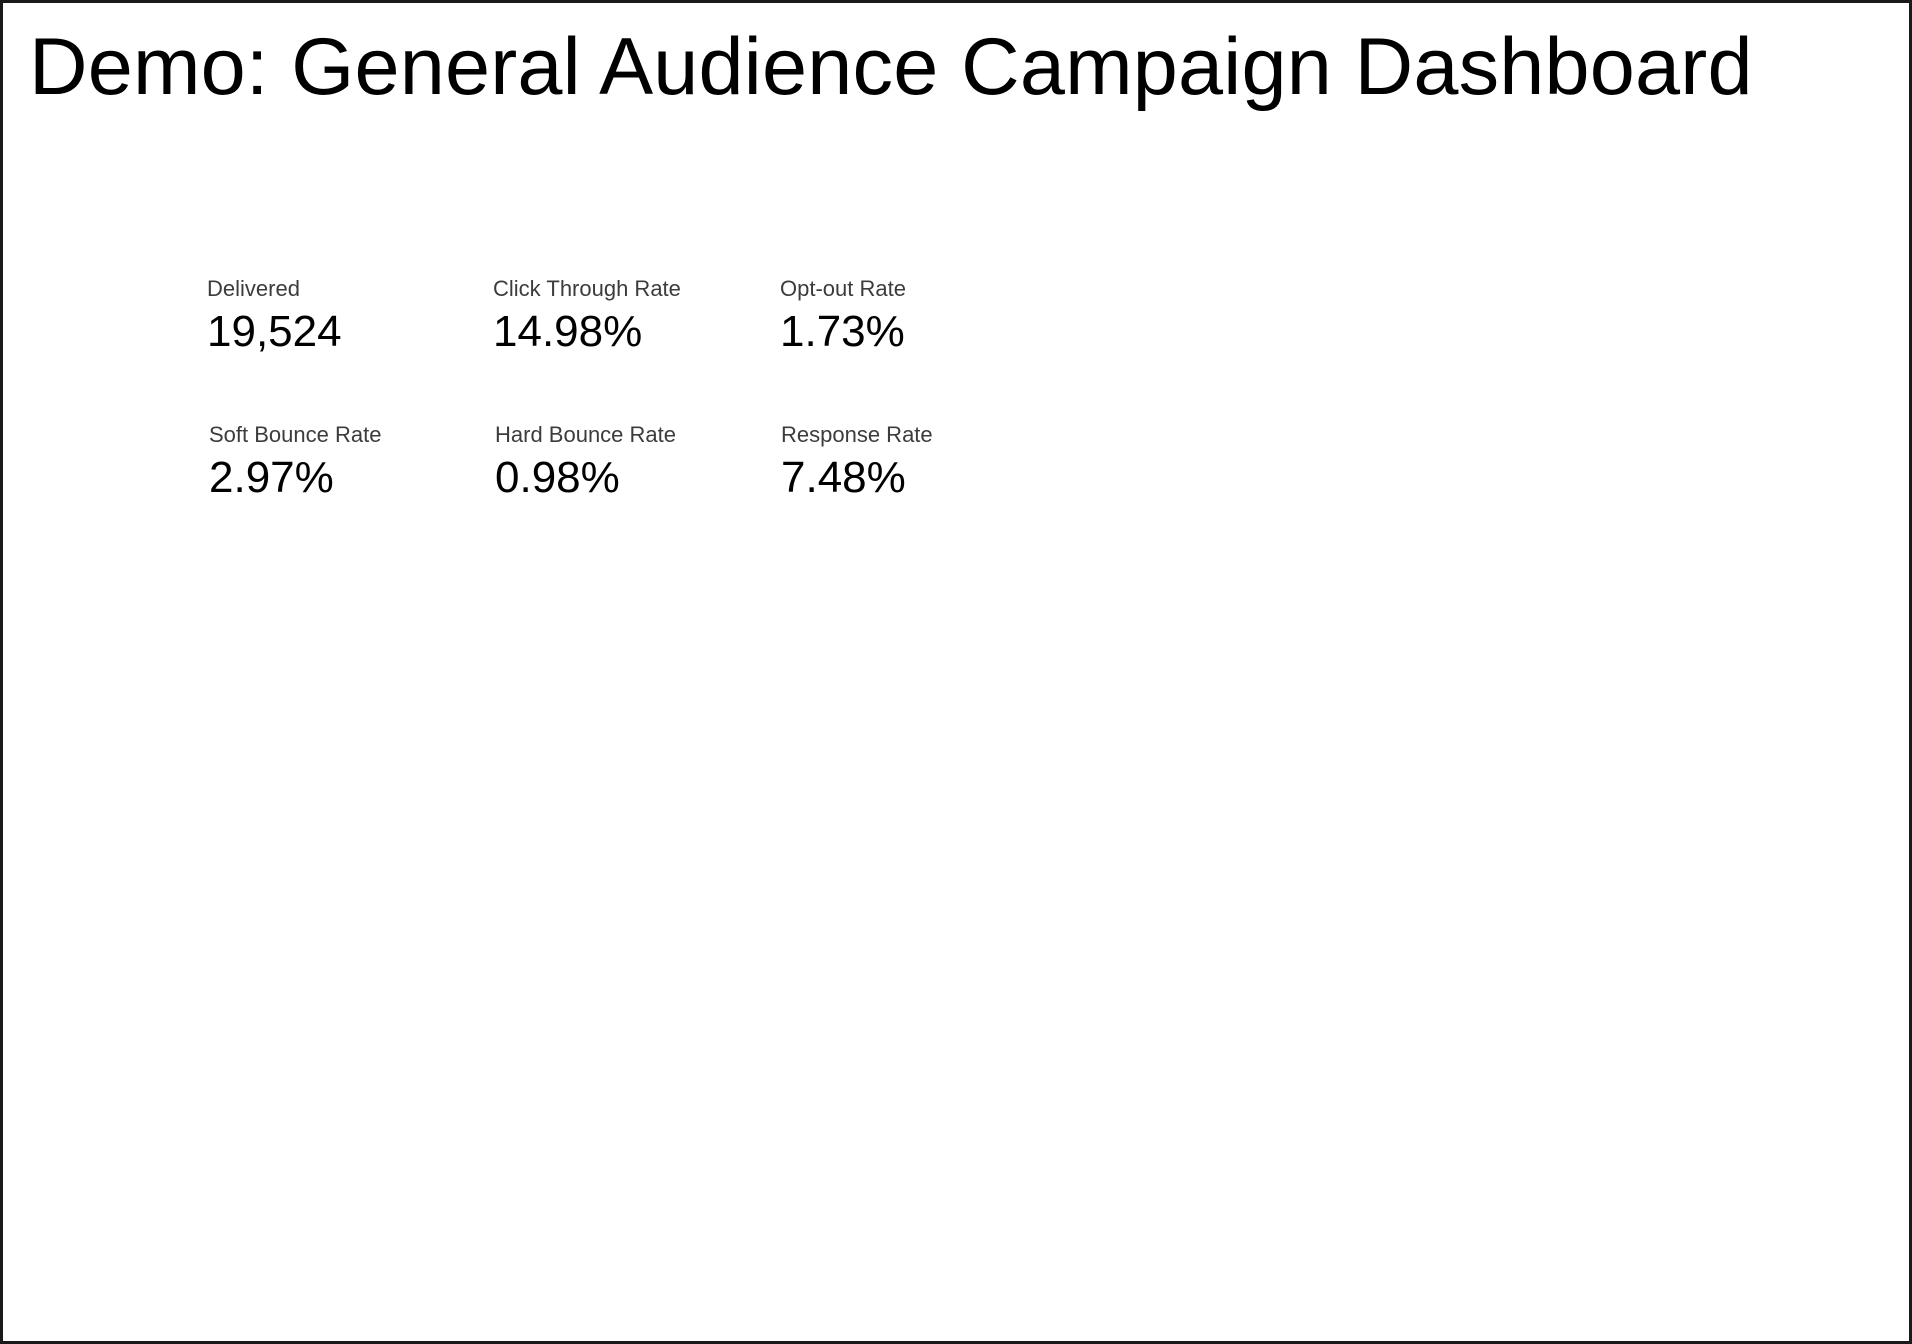 Image resolution: width=1912 pixels, height=1344 pixels. What do you see at coordinates (587, 288) in the screenshot?
I see `scorecard-label: Click Through Rate` at bounding box center [587, 288].